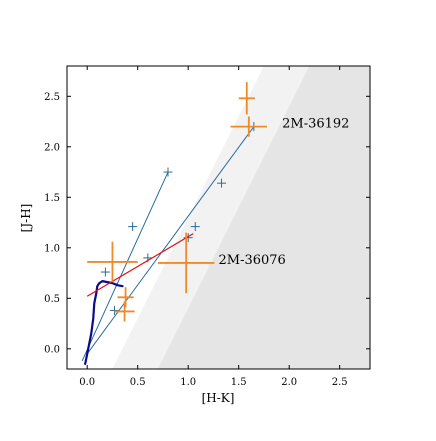 The image size is (436, 441). Describe the element at coordinates (289, 382) in the screenshot. I see `x-tick-label-4: 2.0` at that location.